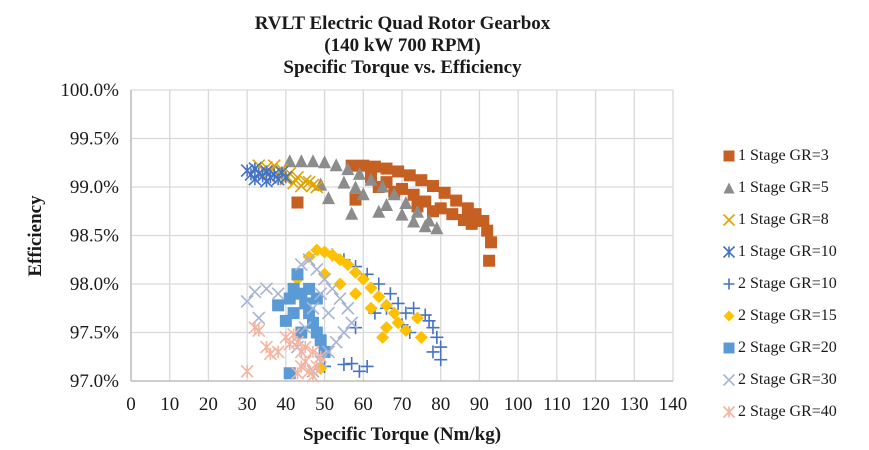  Describe the element at coordinates (779, 188) in the screenshot. I see `legend-item: 1 Stage GR=5` at that location.